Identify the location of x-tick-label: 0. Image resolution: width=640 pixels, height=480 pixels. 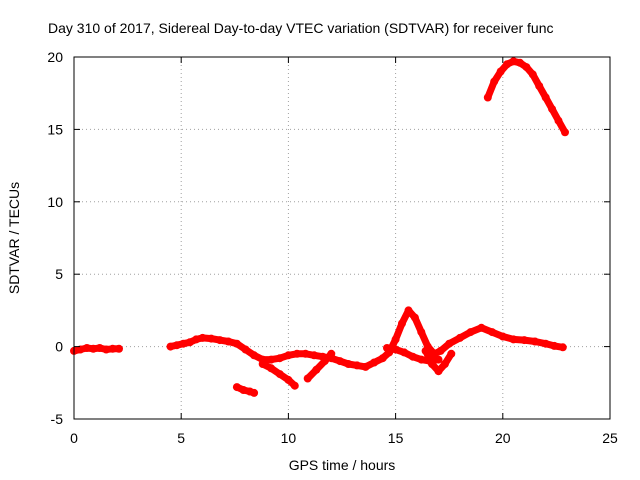
(74, 438).